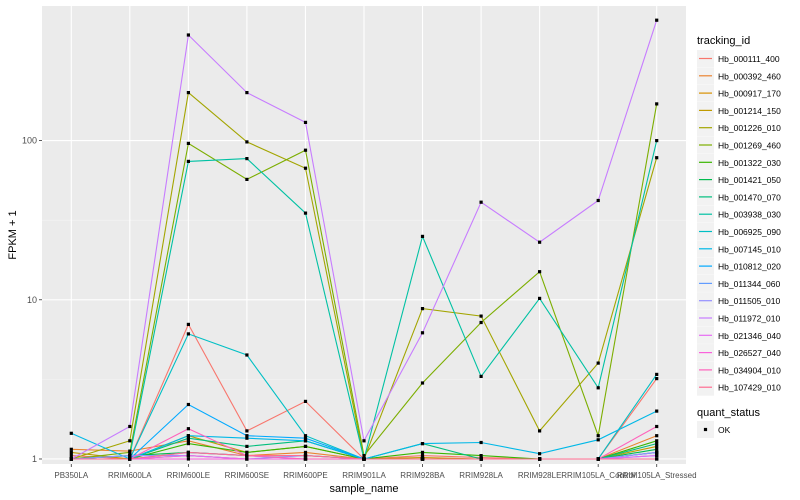  I want to click on x-tick-label: PB350LA, so click(71, 475).